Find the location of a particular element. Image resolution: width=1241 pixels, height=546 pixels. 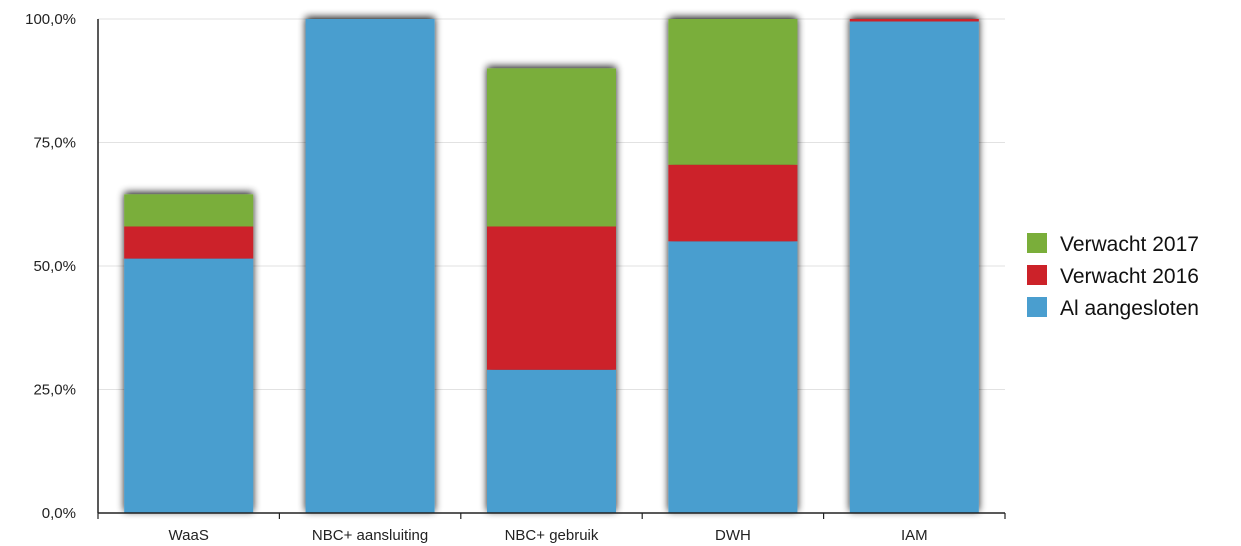

legend: Verwacht 2017 Verwacht 2016 Al aangesloten is located at coordinates (1113, 276).